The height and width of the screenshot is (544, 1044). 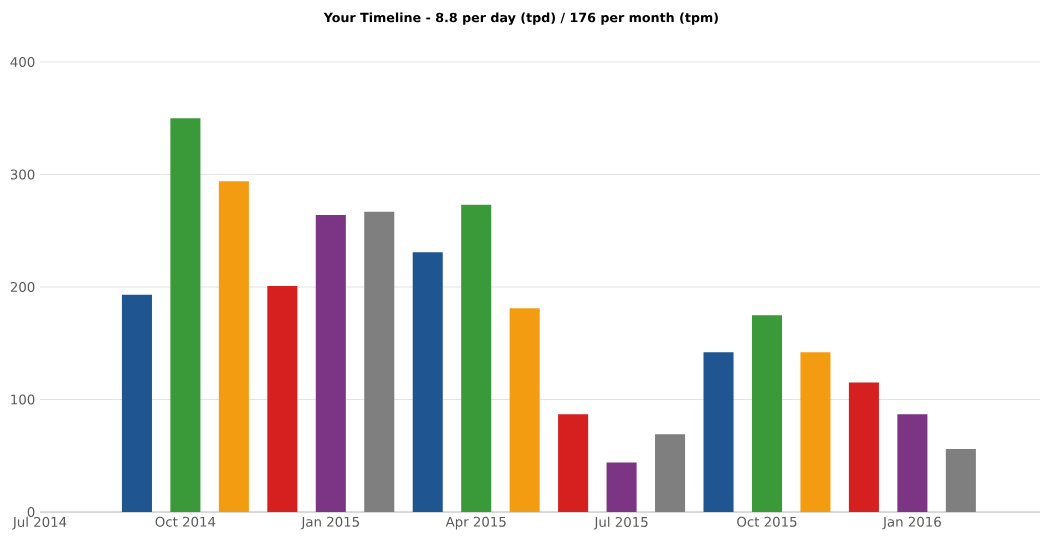 What do you see at coordinates (31, 512) in the screenshot?
I see `y-tick-label: 0` at bounding box center [31, 512].